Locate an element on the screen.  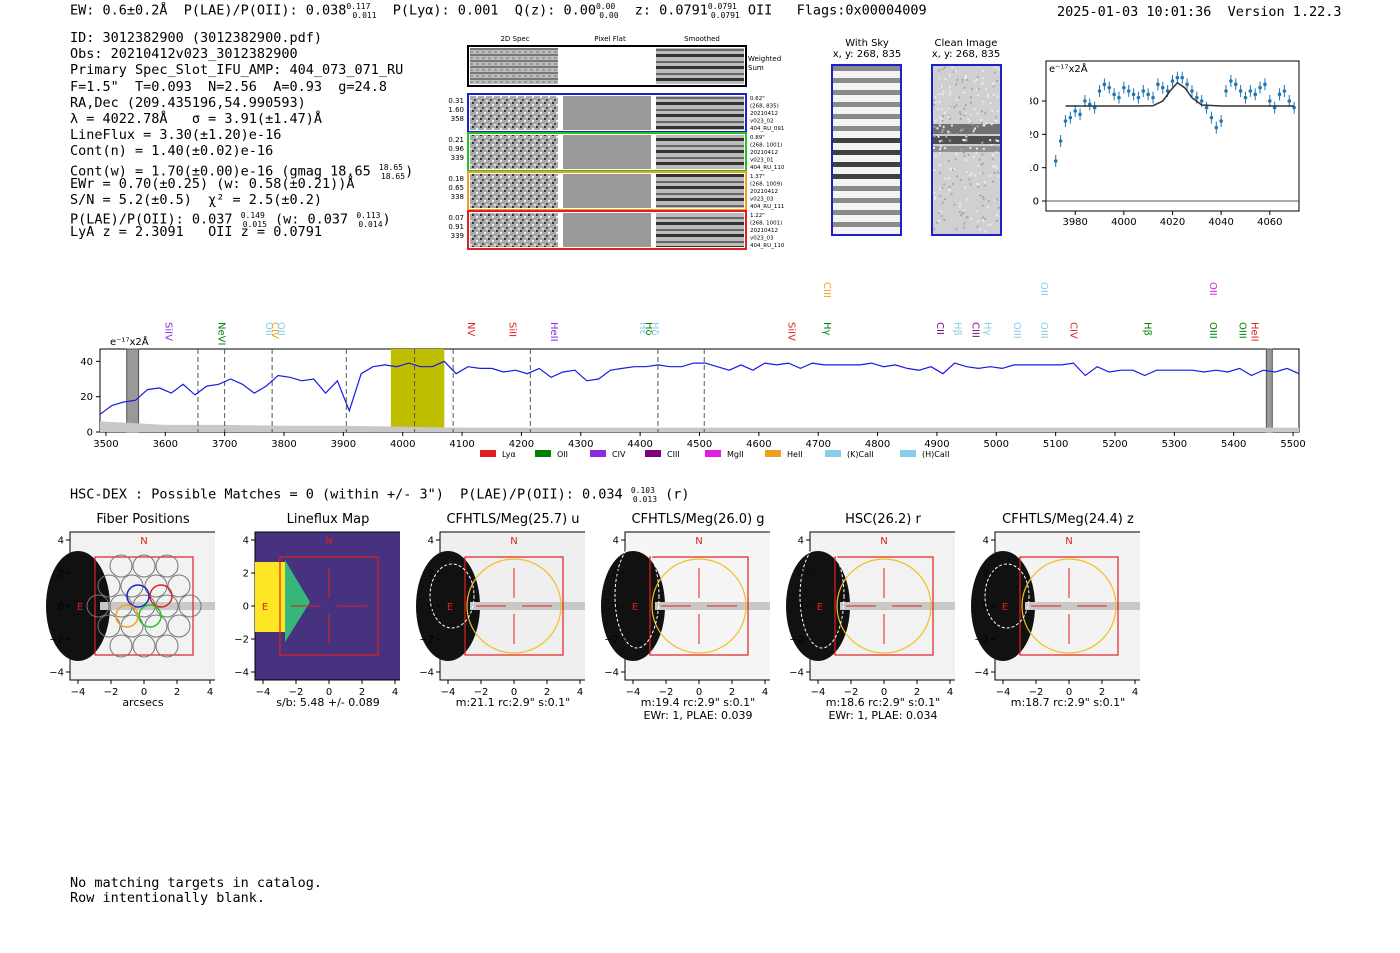
spectrum-xtick-label: 4500 is located at coordinates (699, 444).